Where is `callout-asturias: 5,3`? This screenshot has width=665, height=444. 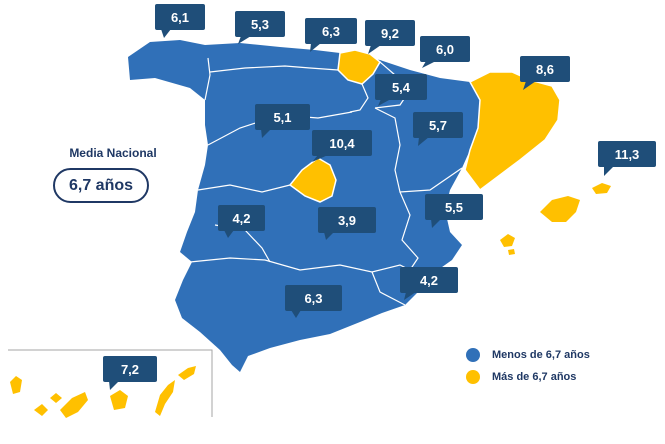 callout-asturias: 5,3 is located at coordinates (260, 27).